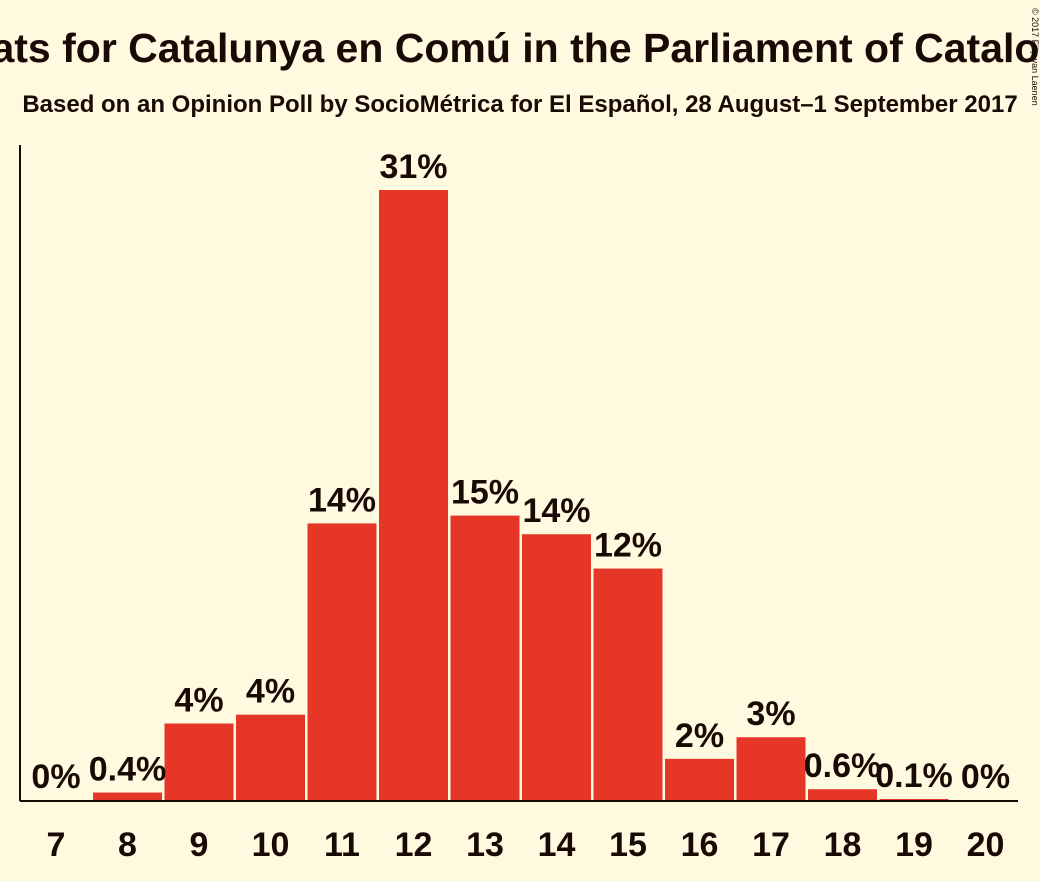 The height and width of the screenshot is (881, 1040). Describe the element at coordinates (413, 167) in the screenshot. I see `data-label-12: 31%` at that location.